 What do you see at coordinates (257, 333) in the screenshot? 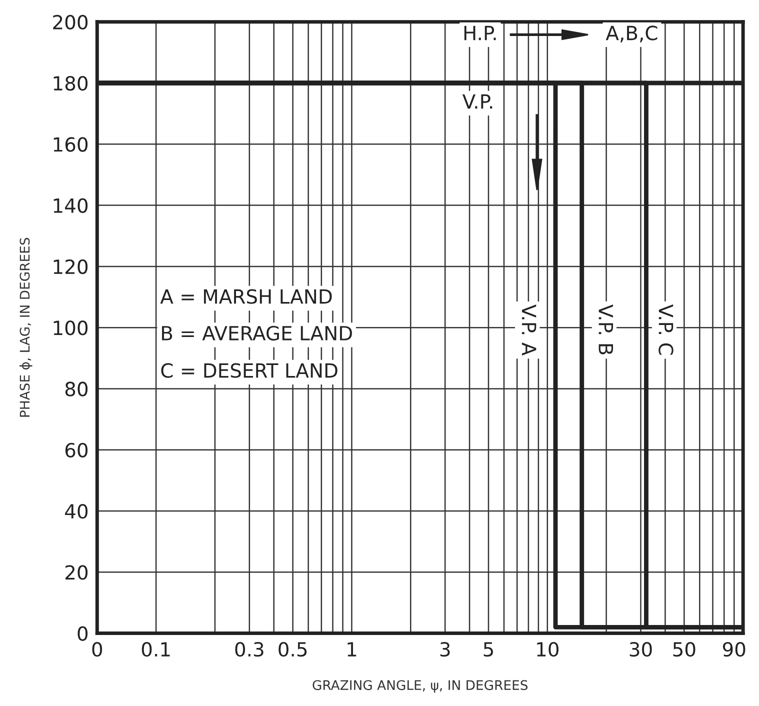
I see `annotation: B = AVERAGE LAND` at bounding box center [257, 333].